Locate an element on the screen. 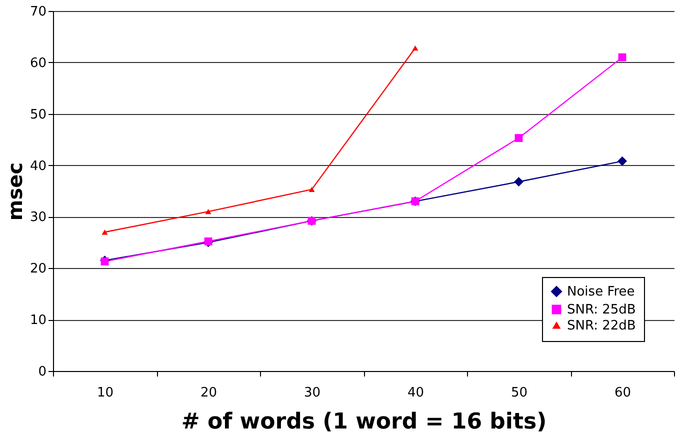  x-tick-label: 10 is located at coordinates (105, 393).